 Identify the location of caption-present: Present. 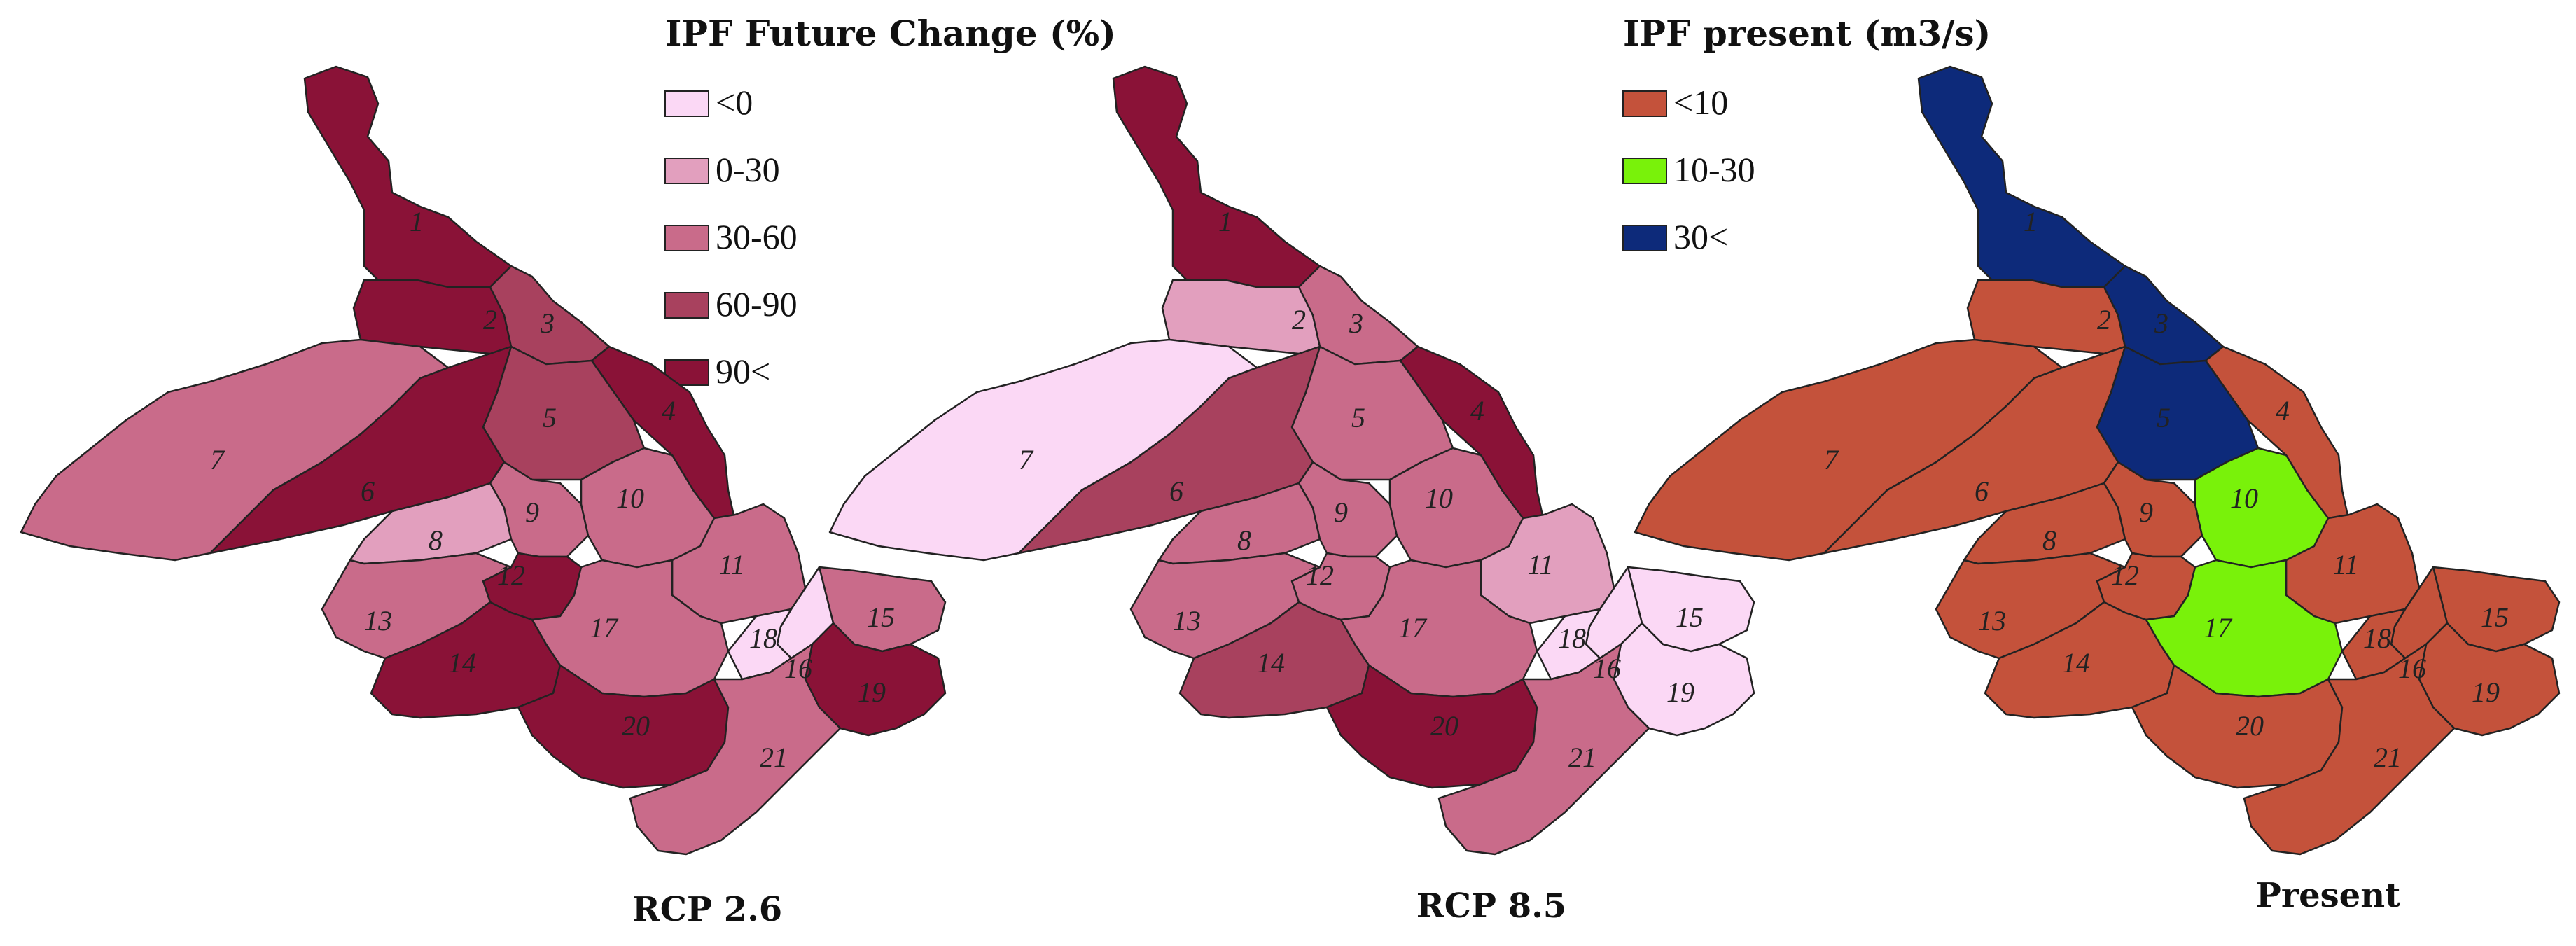
(2328, 896).